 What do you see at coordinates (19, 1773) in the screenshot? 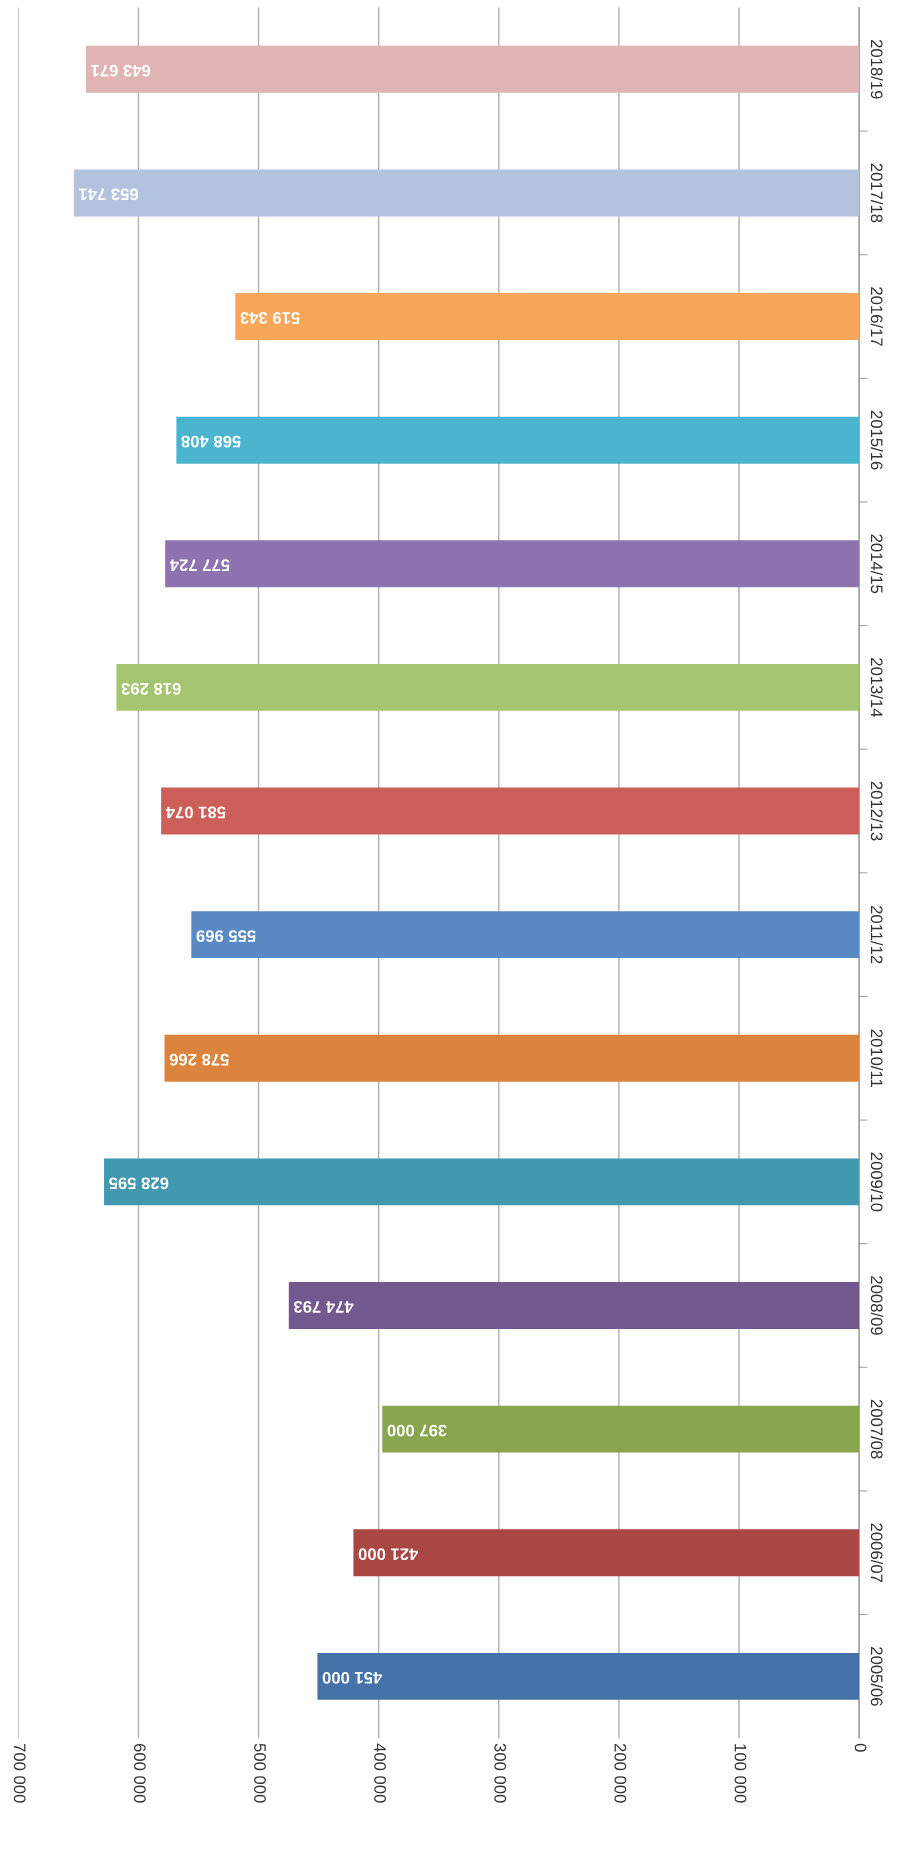
I see `x-tick-label: 700 000` at bounding box center [19, 1773].